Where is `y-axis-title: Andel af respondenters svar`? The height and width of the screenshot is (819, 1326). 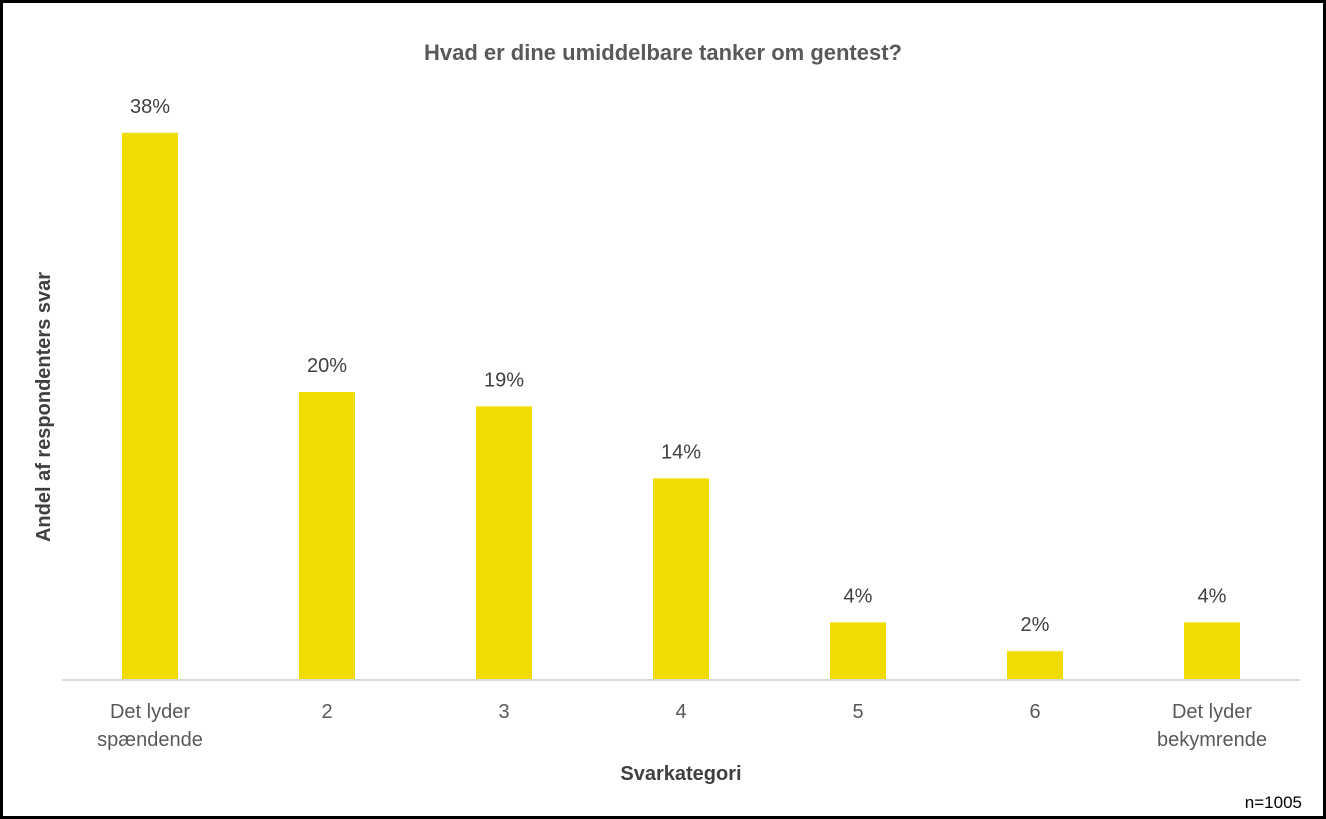
y-axis-title: Andel af respondenters svar is located at coordinates (44, 407).